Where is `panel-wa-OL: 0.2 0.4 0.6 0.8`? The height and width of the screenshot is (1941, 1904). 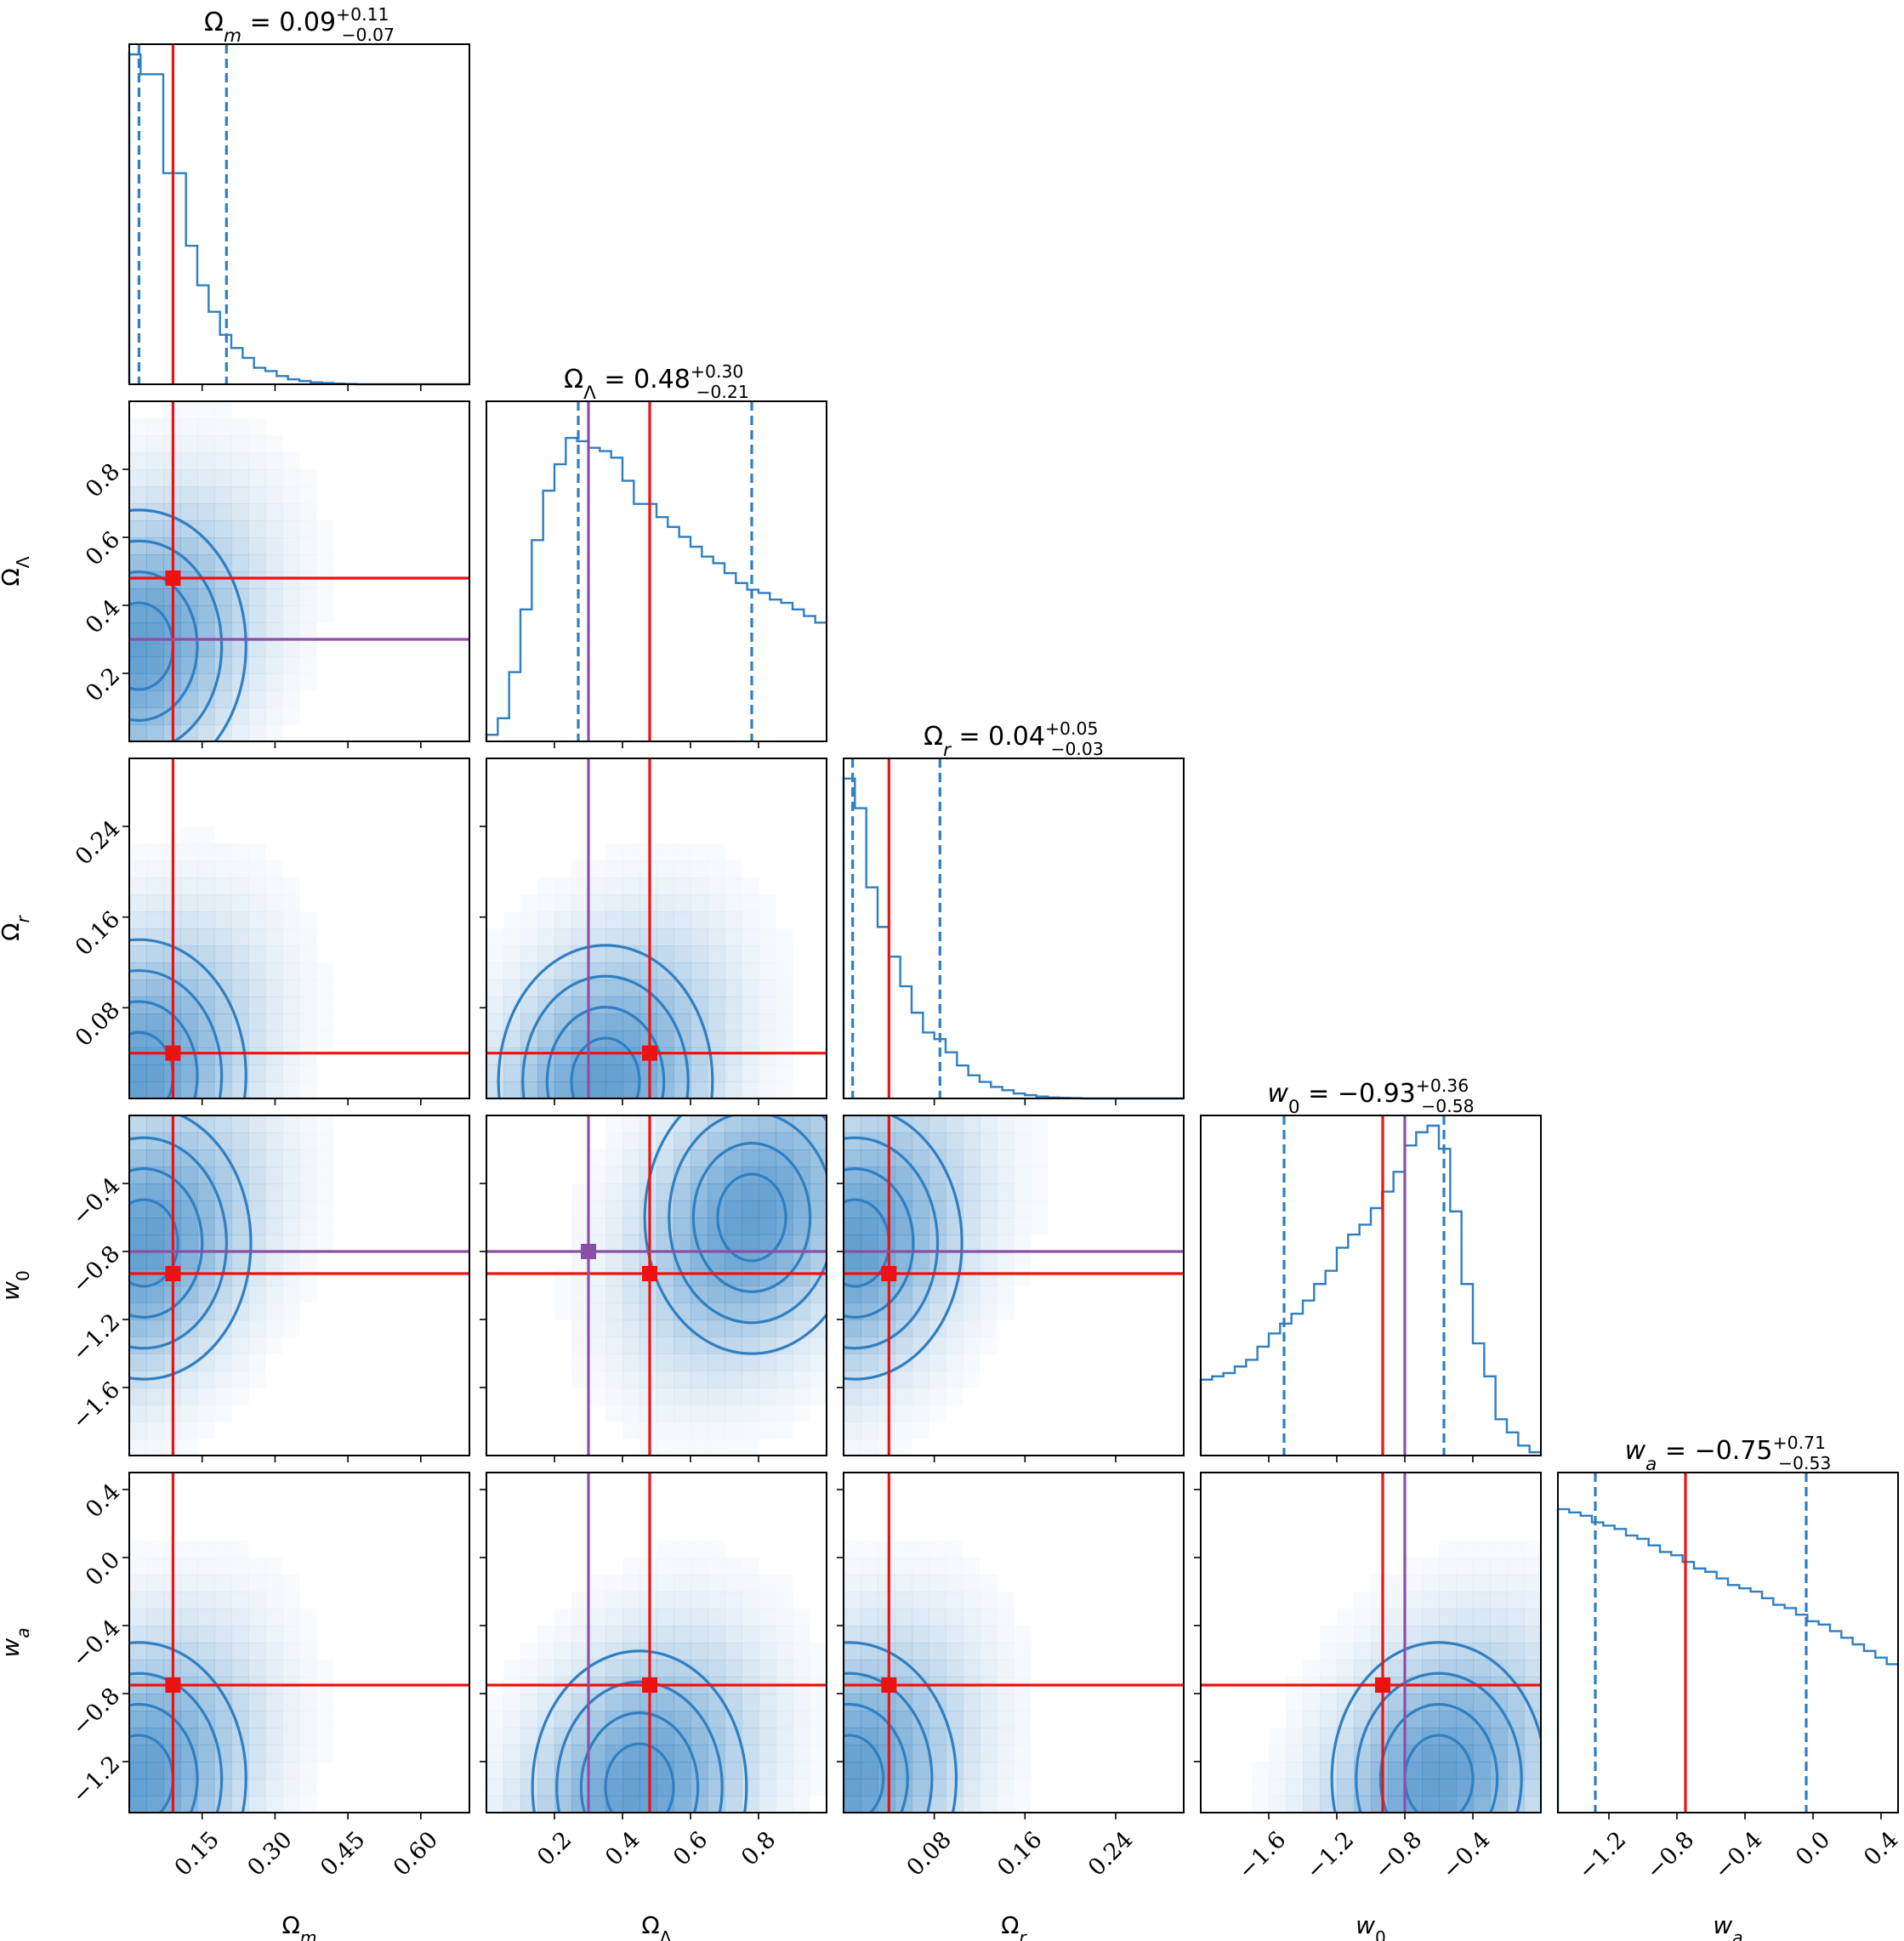 panel-wa-OL: 0.2 0.4 0.6 0.8 is located at coordinates (653, 1671).